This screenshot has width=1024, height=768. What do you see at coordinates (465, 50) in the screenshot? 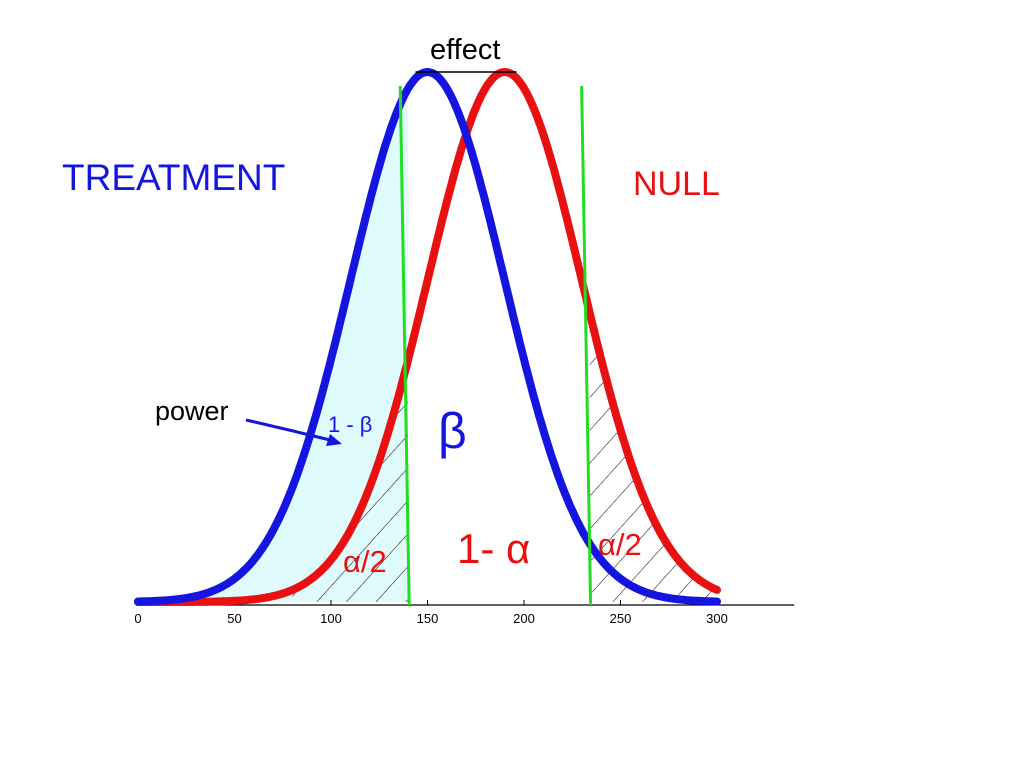
I see `effect-label: effect` at bounding box center [465, 50].